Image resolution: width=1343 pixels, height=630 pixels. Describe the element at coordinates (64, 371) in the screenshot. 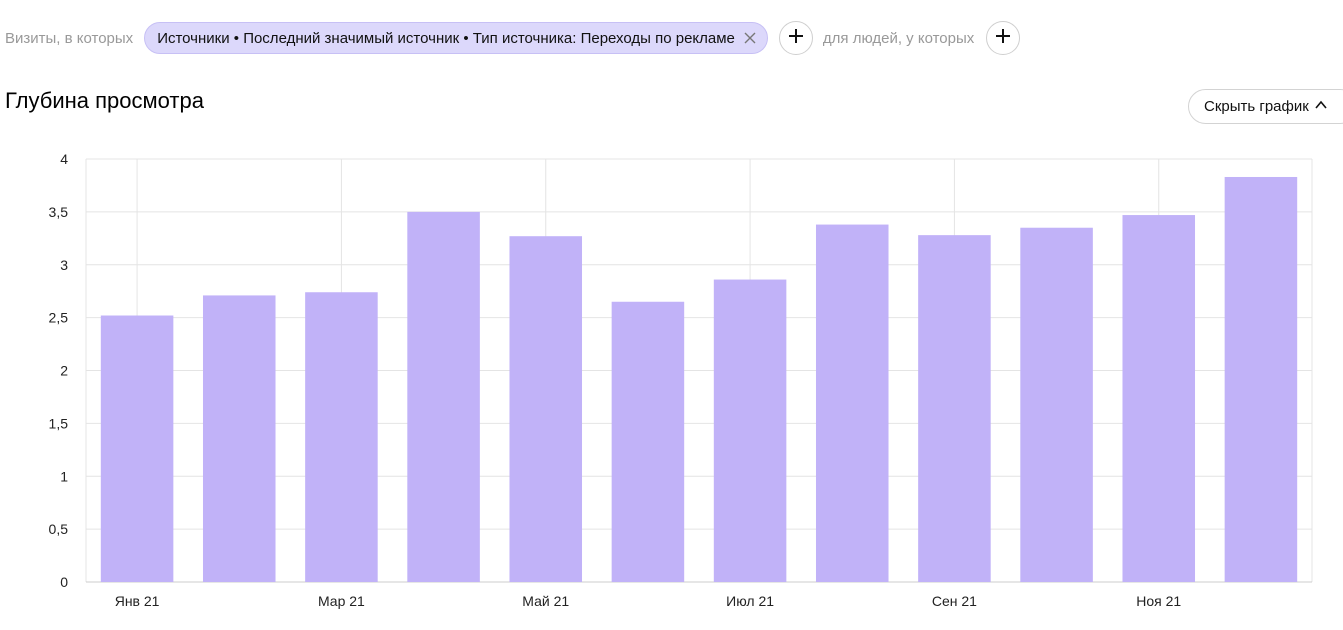

I see `y-tick-label: 2` at that location.